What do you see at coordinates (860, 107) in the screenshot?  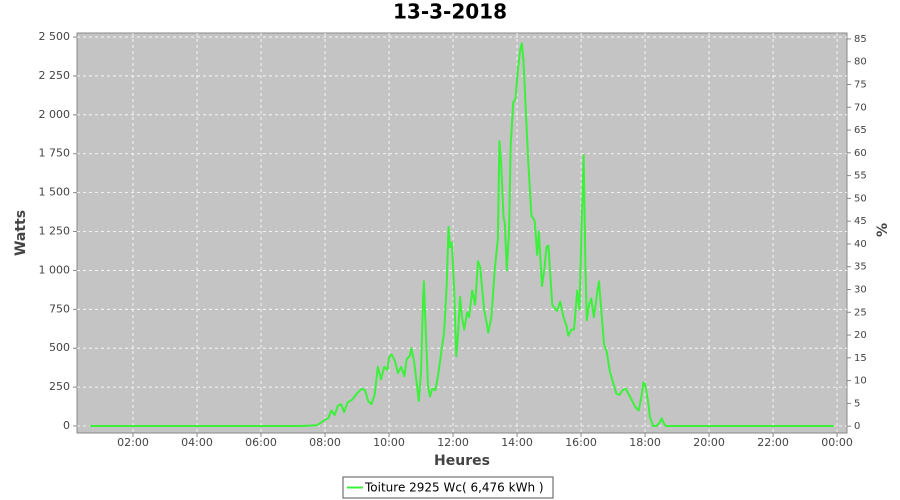 I see `y2-tick-label: 70` at bounding box center [860, 107].